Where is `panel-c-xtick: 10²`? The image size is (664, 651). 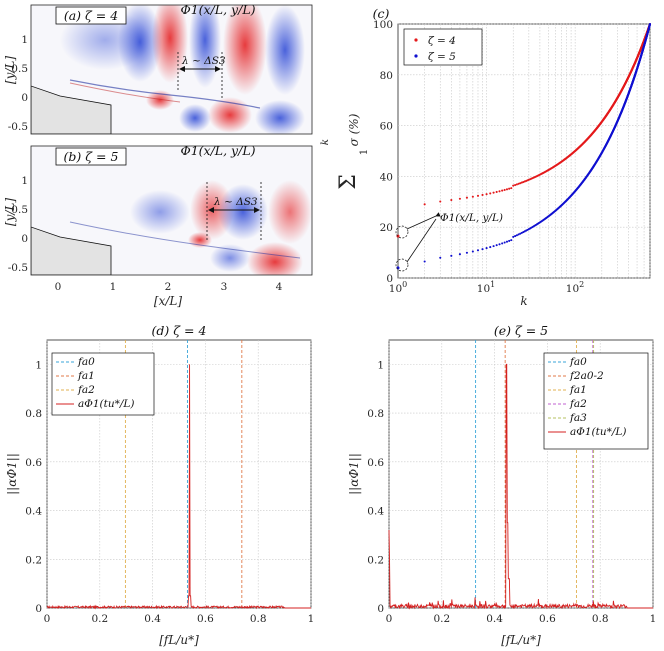
panel-c-xtick: 10² is located at coordinates (575, 287).